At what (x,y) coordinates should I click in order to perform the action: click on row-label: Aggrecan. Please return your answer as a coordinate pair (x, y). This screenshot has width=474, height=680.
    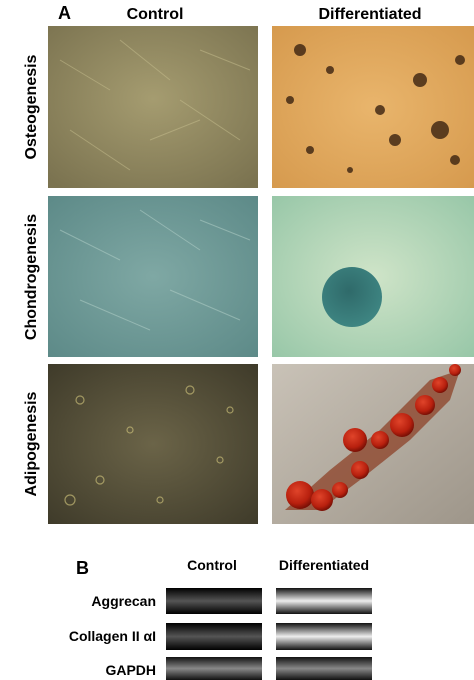
    Looking at the image, I should click on (123, 601).